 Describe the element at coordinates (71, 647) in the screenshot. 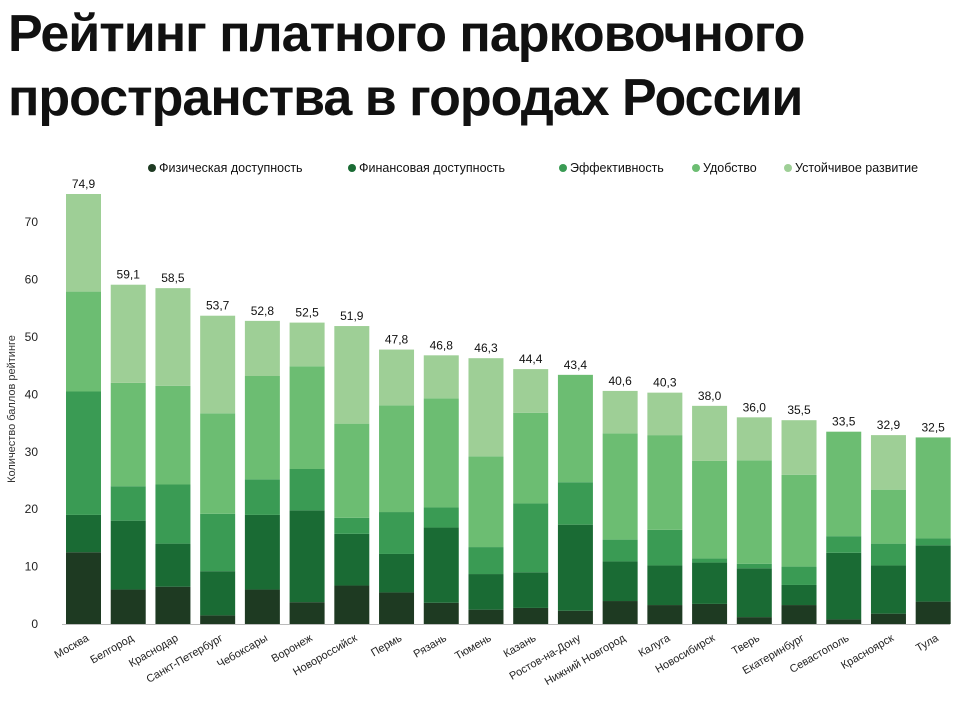

I see `x-tick-label: Москва` at that location.